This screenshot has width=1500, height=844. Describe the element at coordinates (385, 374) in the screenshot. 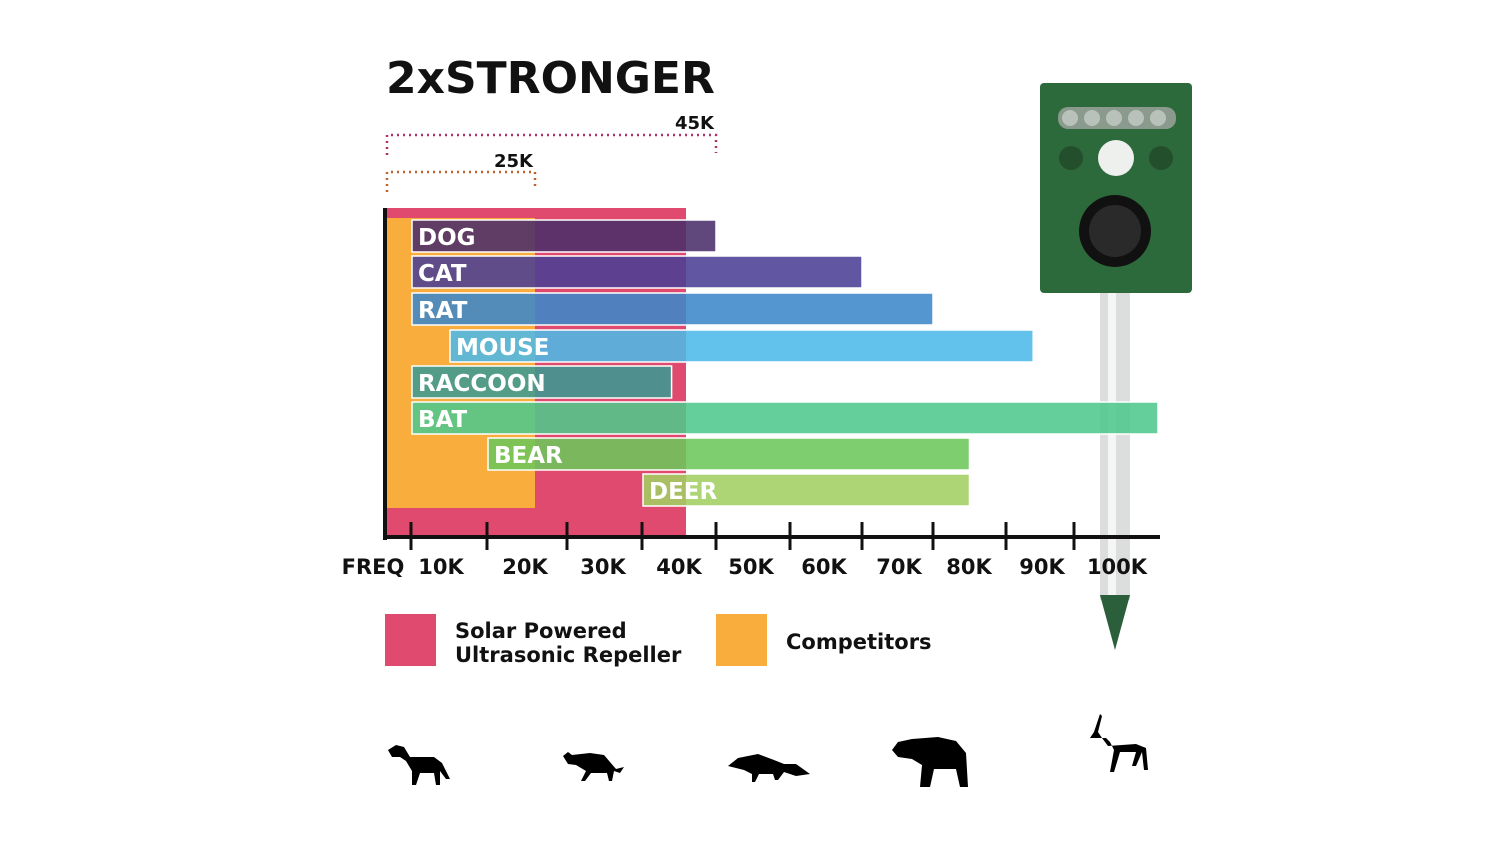

I see `y-axis-line` at that location.